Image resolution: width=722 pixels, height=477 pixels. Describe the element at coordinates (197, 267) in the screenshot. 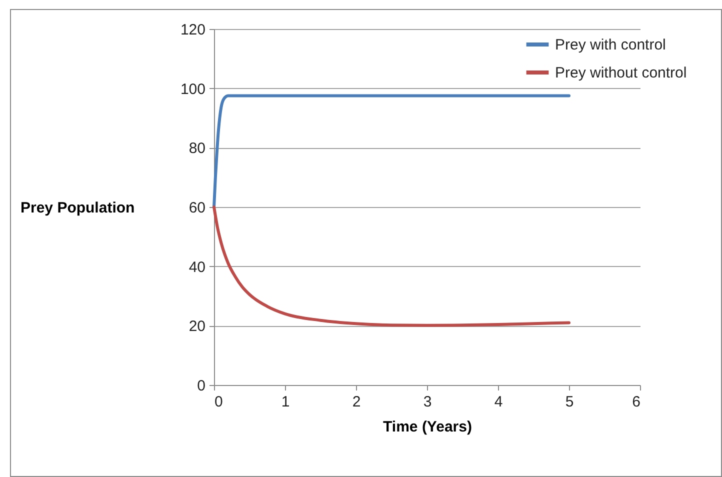

I see `y-tick-label: 40` at that location.